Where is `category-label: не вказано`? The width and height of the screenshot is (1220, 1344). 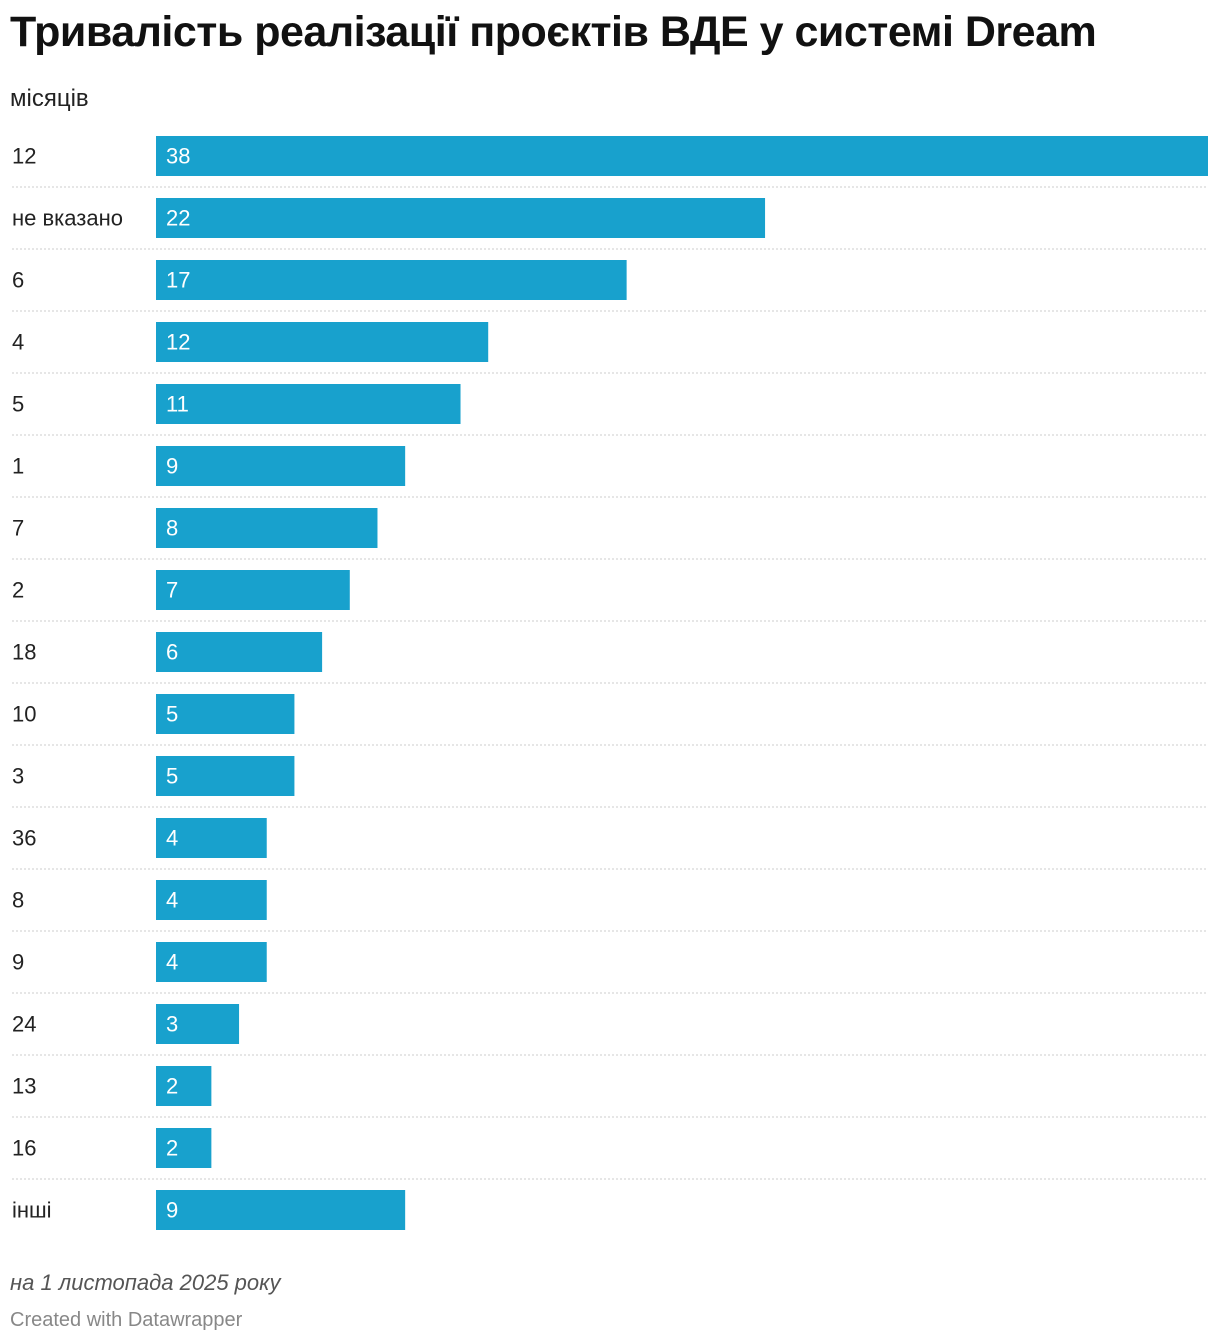
category-label: не вказано is located at coordinates (67, 218).